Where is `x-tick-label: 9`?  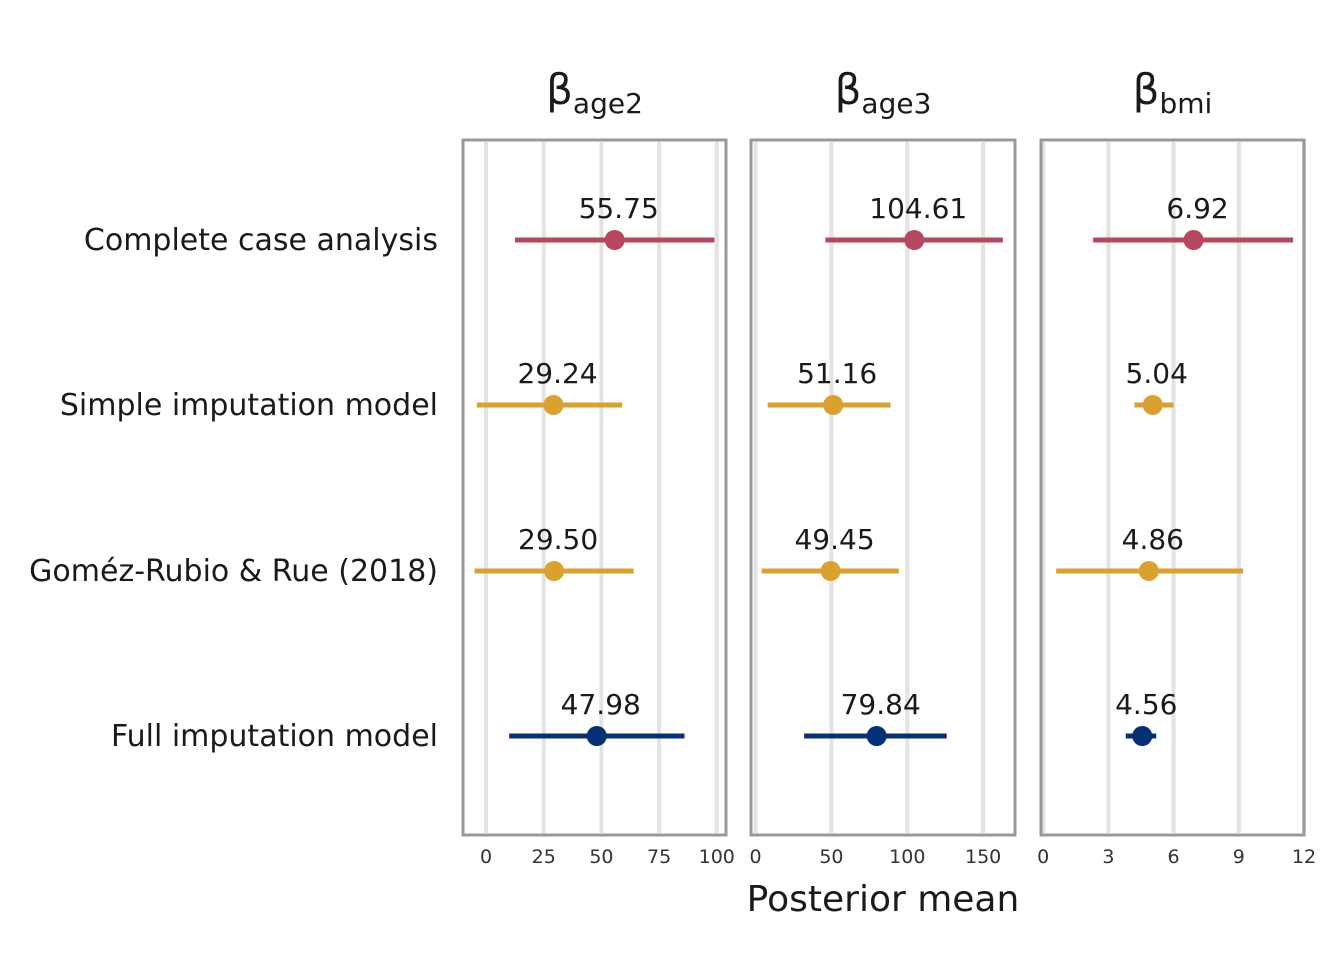 x-tick-label: 9 is located at coordinates (1239, 857).